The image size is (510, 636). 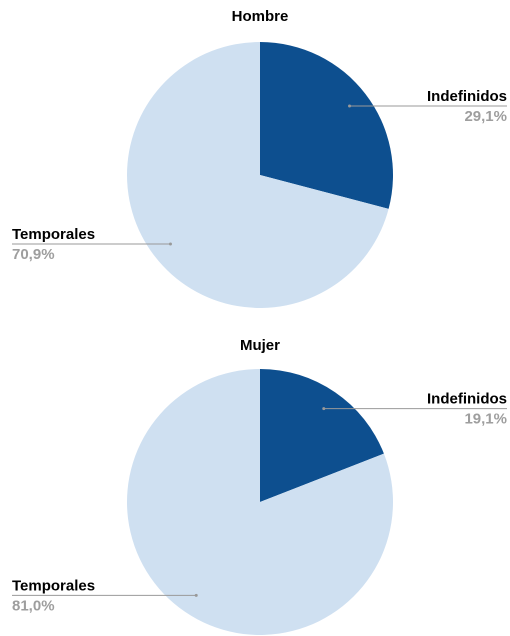 What do you see at coordinates (260, 16) in the screenshot?
I see `chart-title: Hombre` at bounding box center [260, 16].